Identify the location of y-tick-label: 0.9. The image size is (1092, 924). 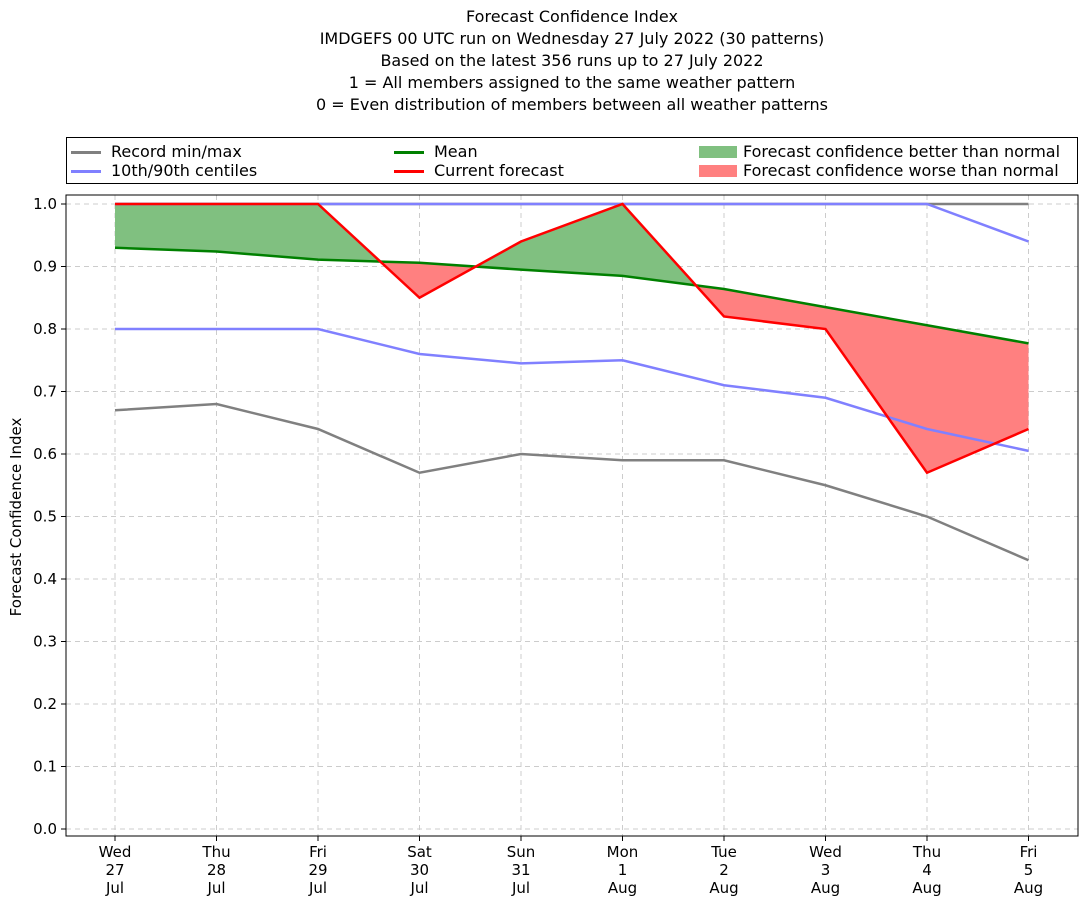
(45, 267).